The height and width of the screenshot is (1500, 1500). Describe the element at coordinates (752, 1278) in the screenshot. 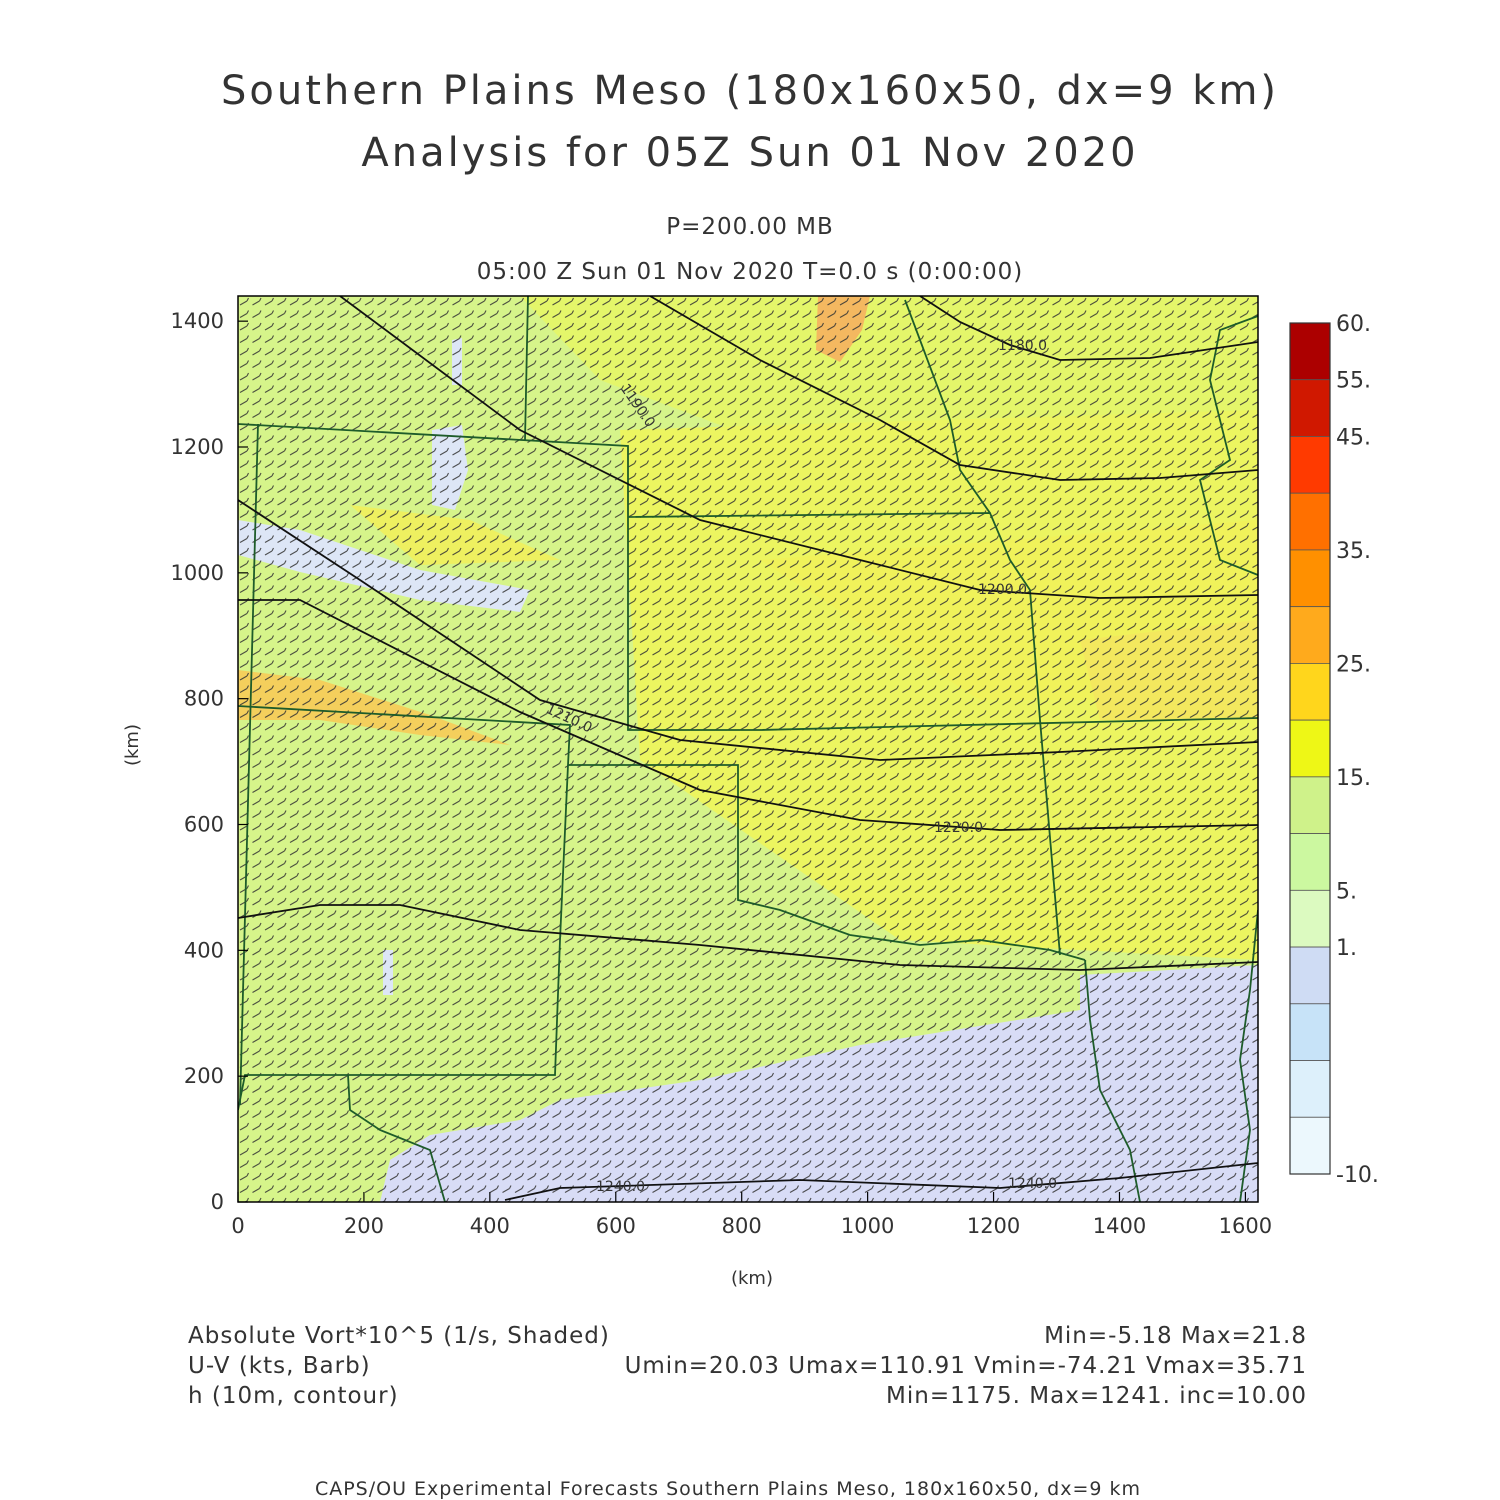

I see `x-axis-label: (km)` at that location.